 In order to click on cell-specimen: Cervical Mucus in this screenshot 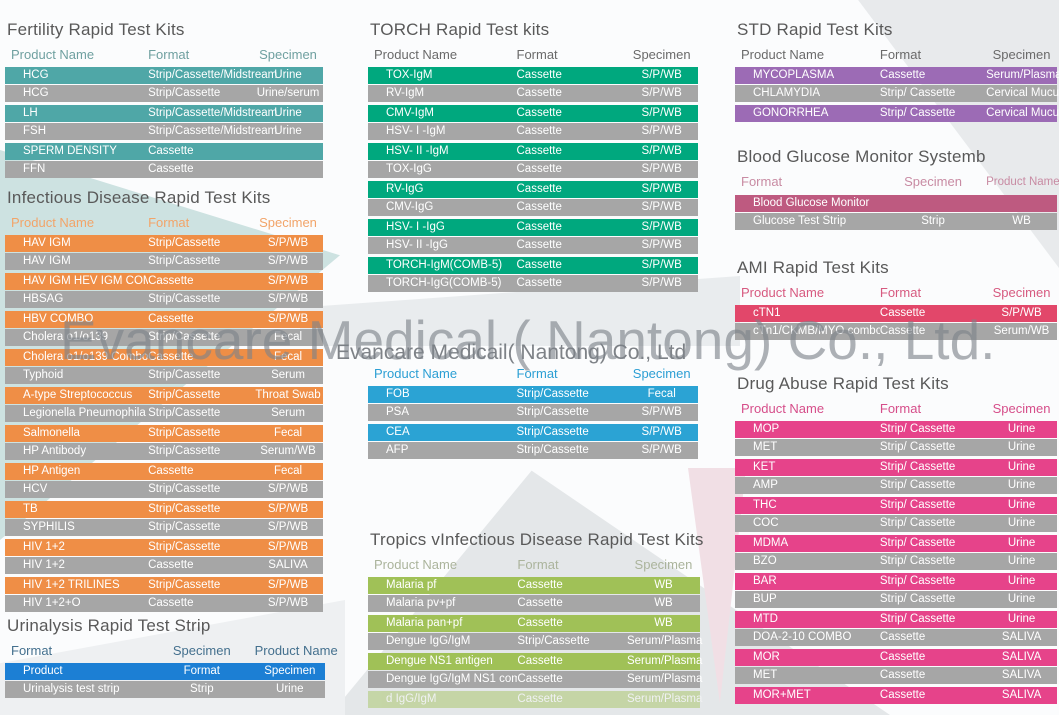, I will do `click(1022, 113)`.